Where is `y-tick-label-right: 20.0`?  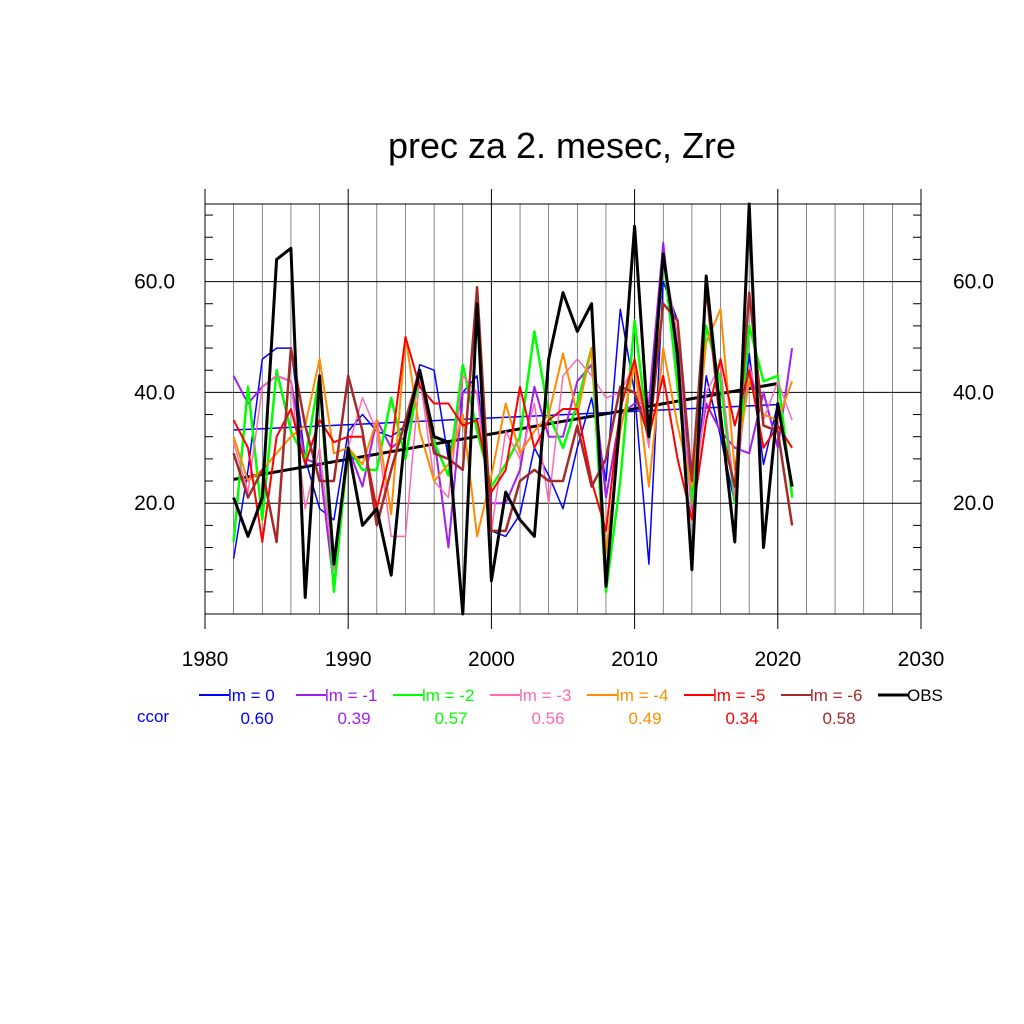
y-tick-label-right: 20.0 is located at coordinates (973, 503).